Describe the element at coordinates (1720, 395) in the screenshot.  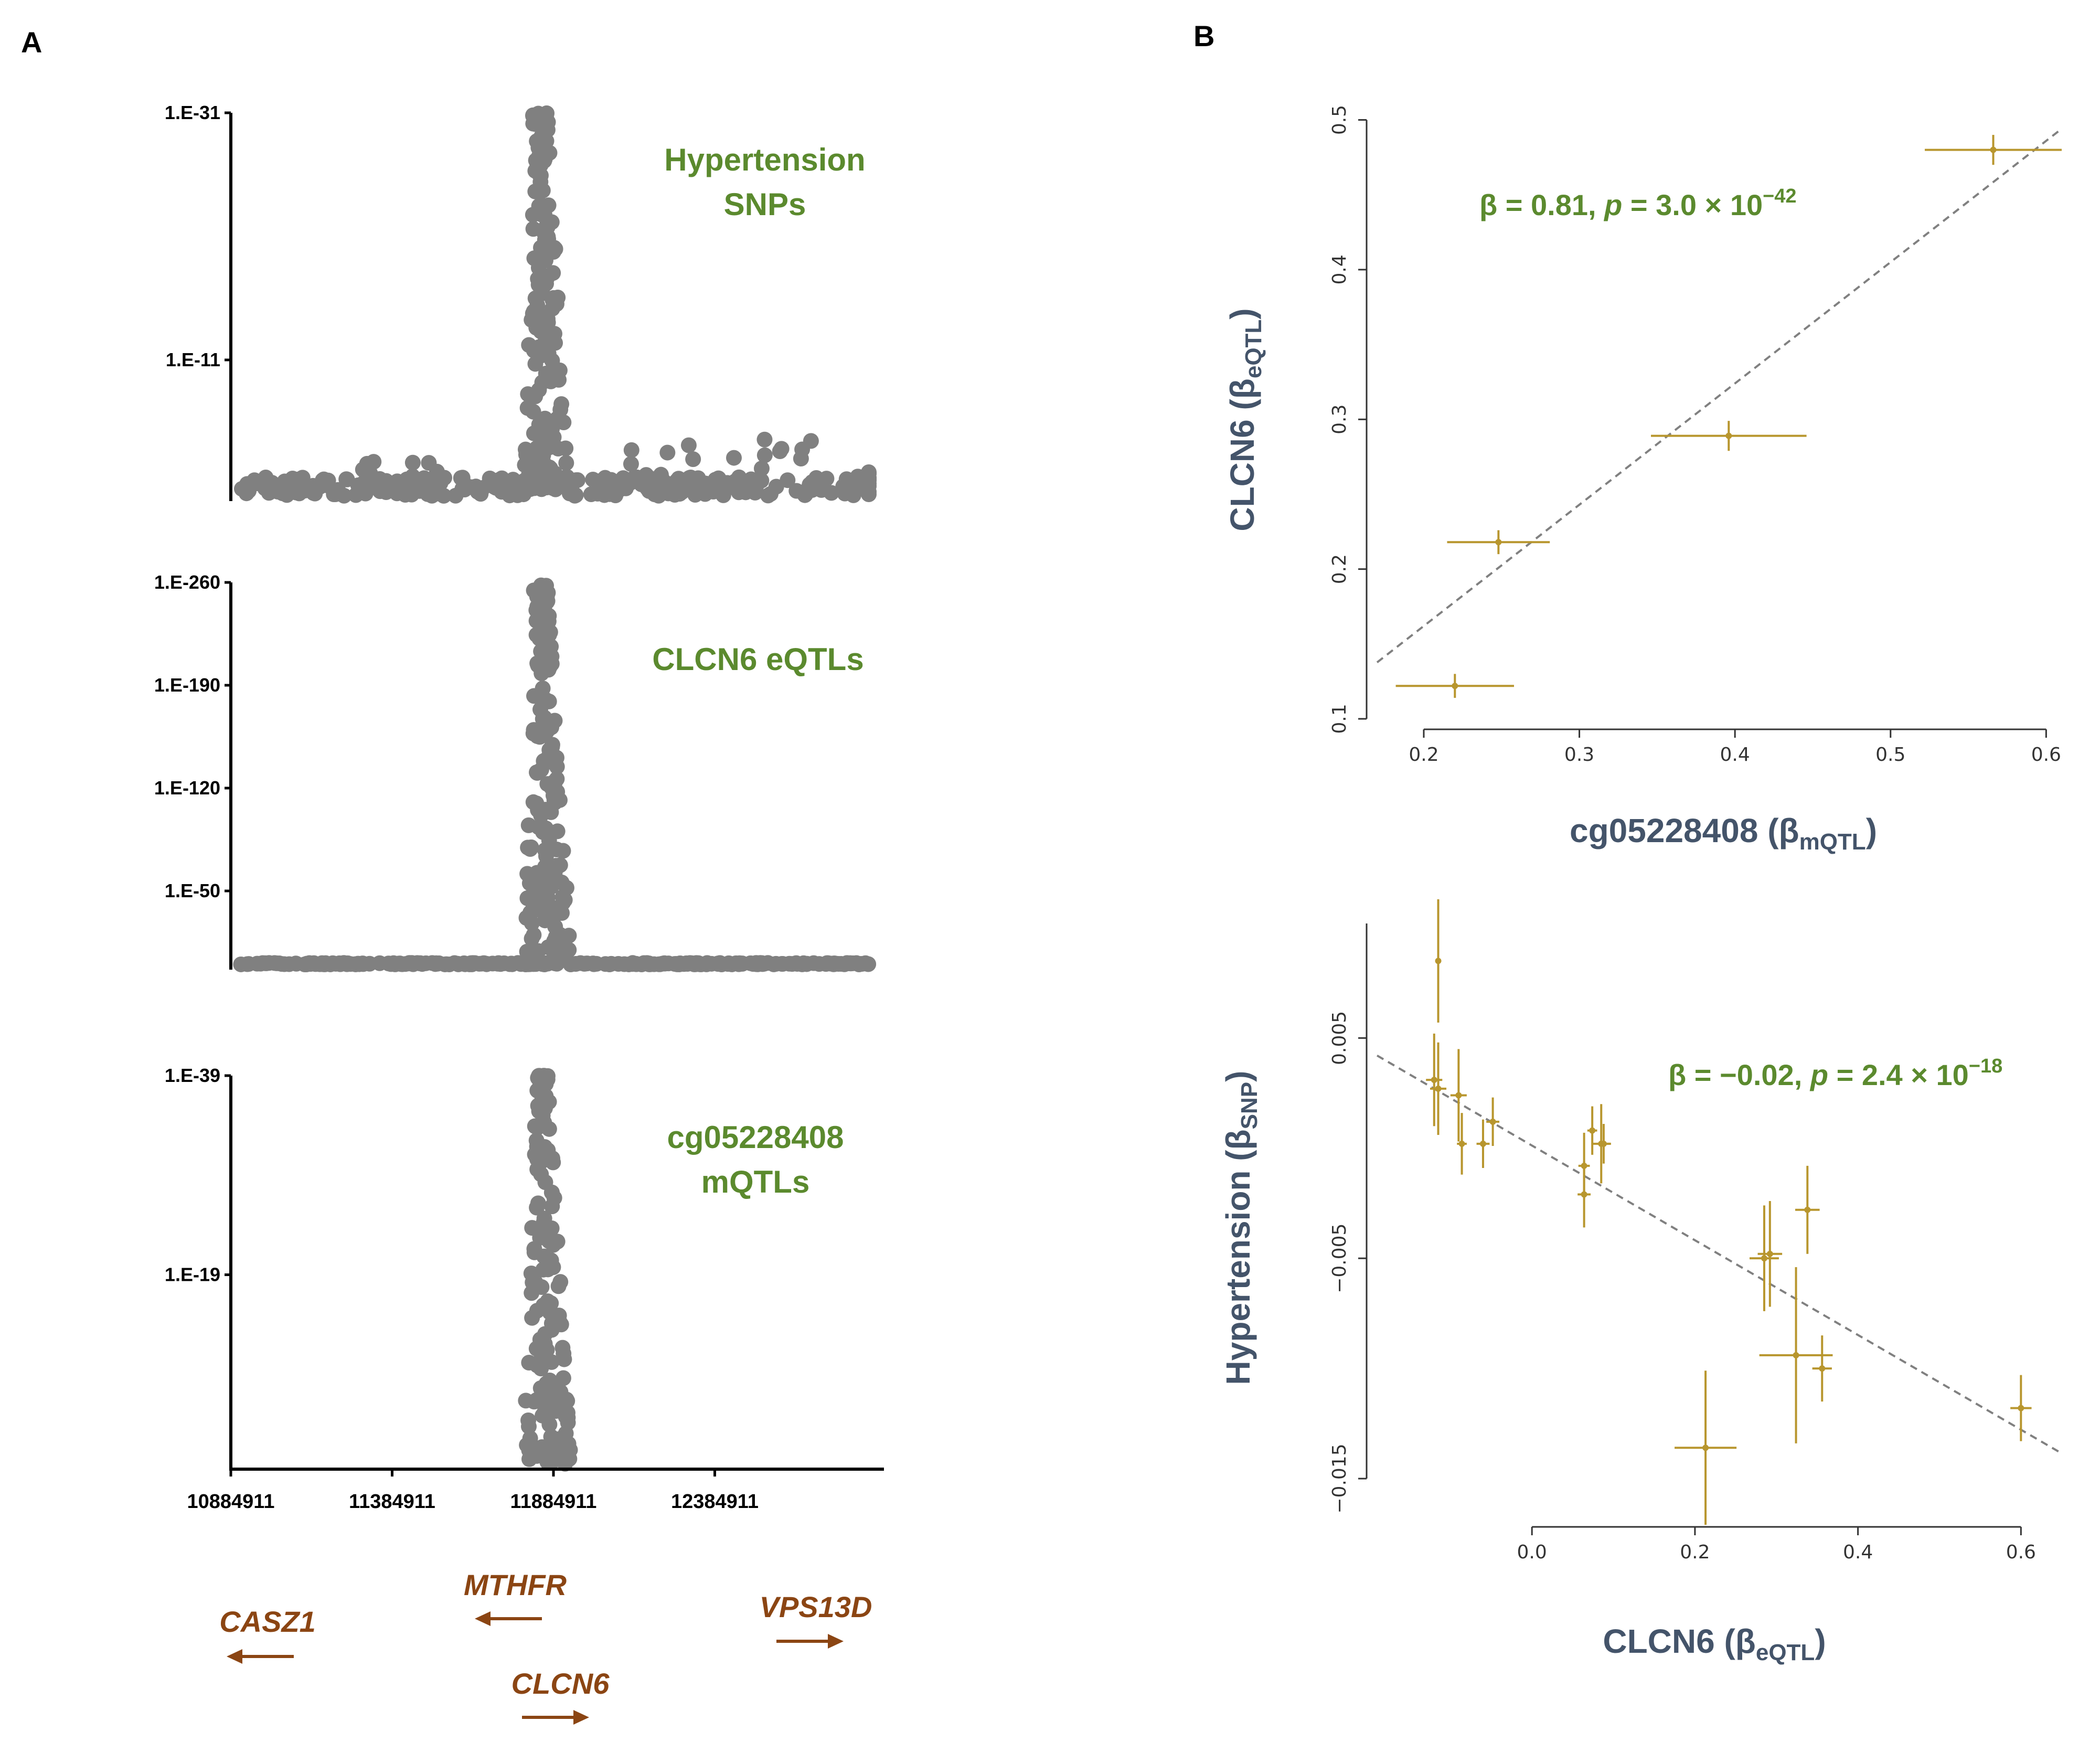
I see `mr-plot-1-fit-line` at that location.